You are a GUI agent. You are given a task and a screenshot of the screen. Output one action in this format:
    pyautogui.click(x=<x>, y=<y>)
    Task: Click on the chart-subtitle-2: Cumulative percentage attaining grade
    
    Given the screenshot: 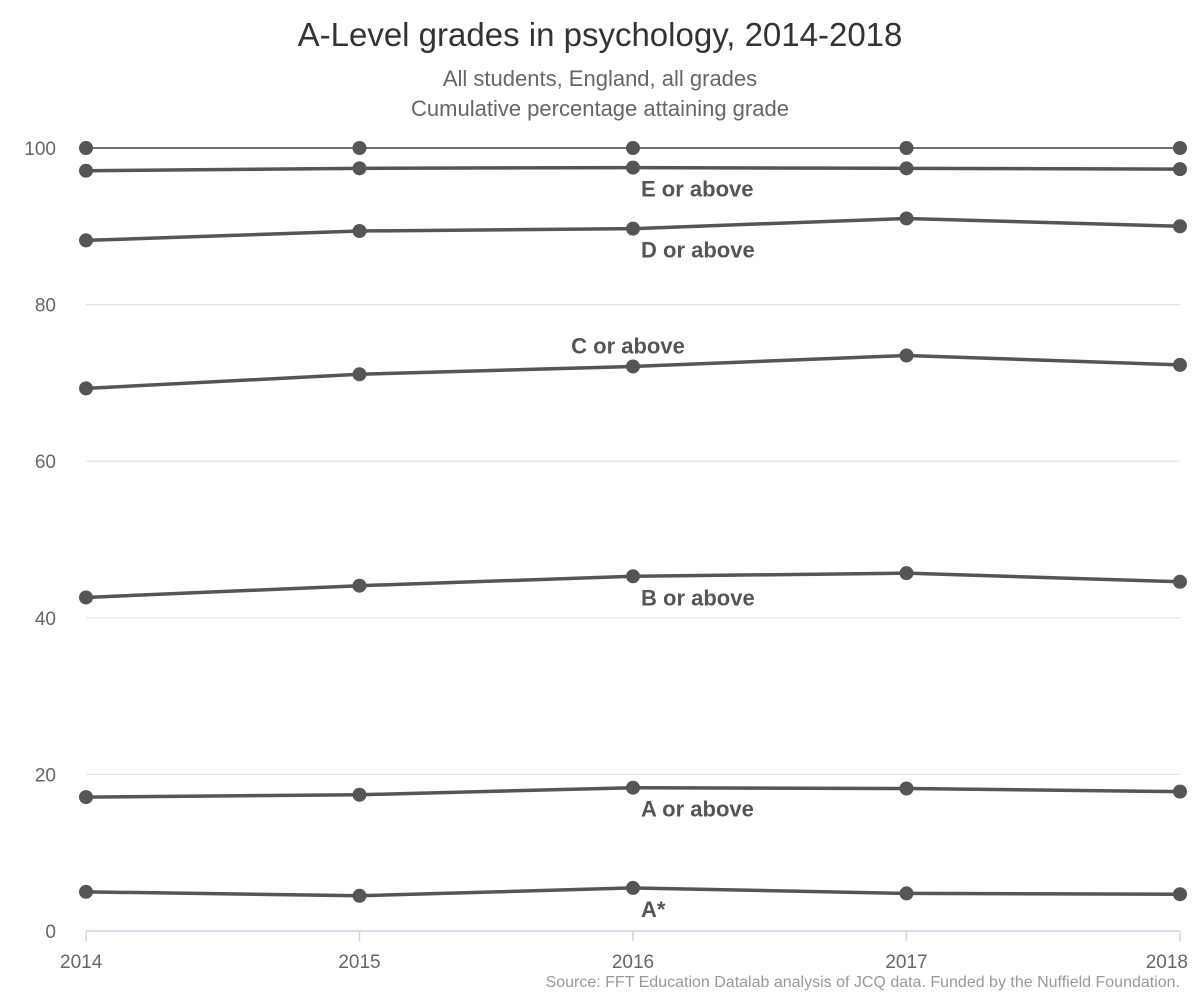 What is the action you would take?
    pyautogui.click(x=600, y=108)
    